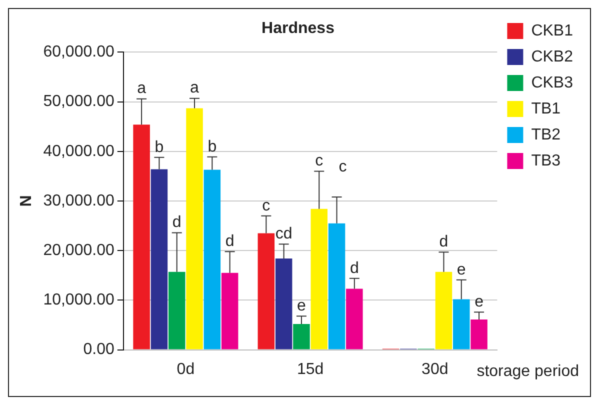 Image resolution: width=599 pixels, height=405 pixels. I want to click on y-tick-label: 30,000.00, so click(78, 201).